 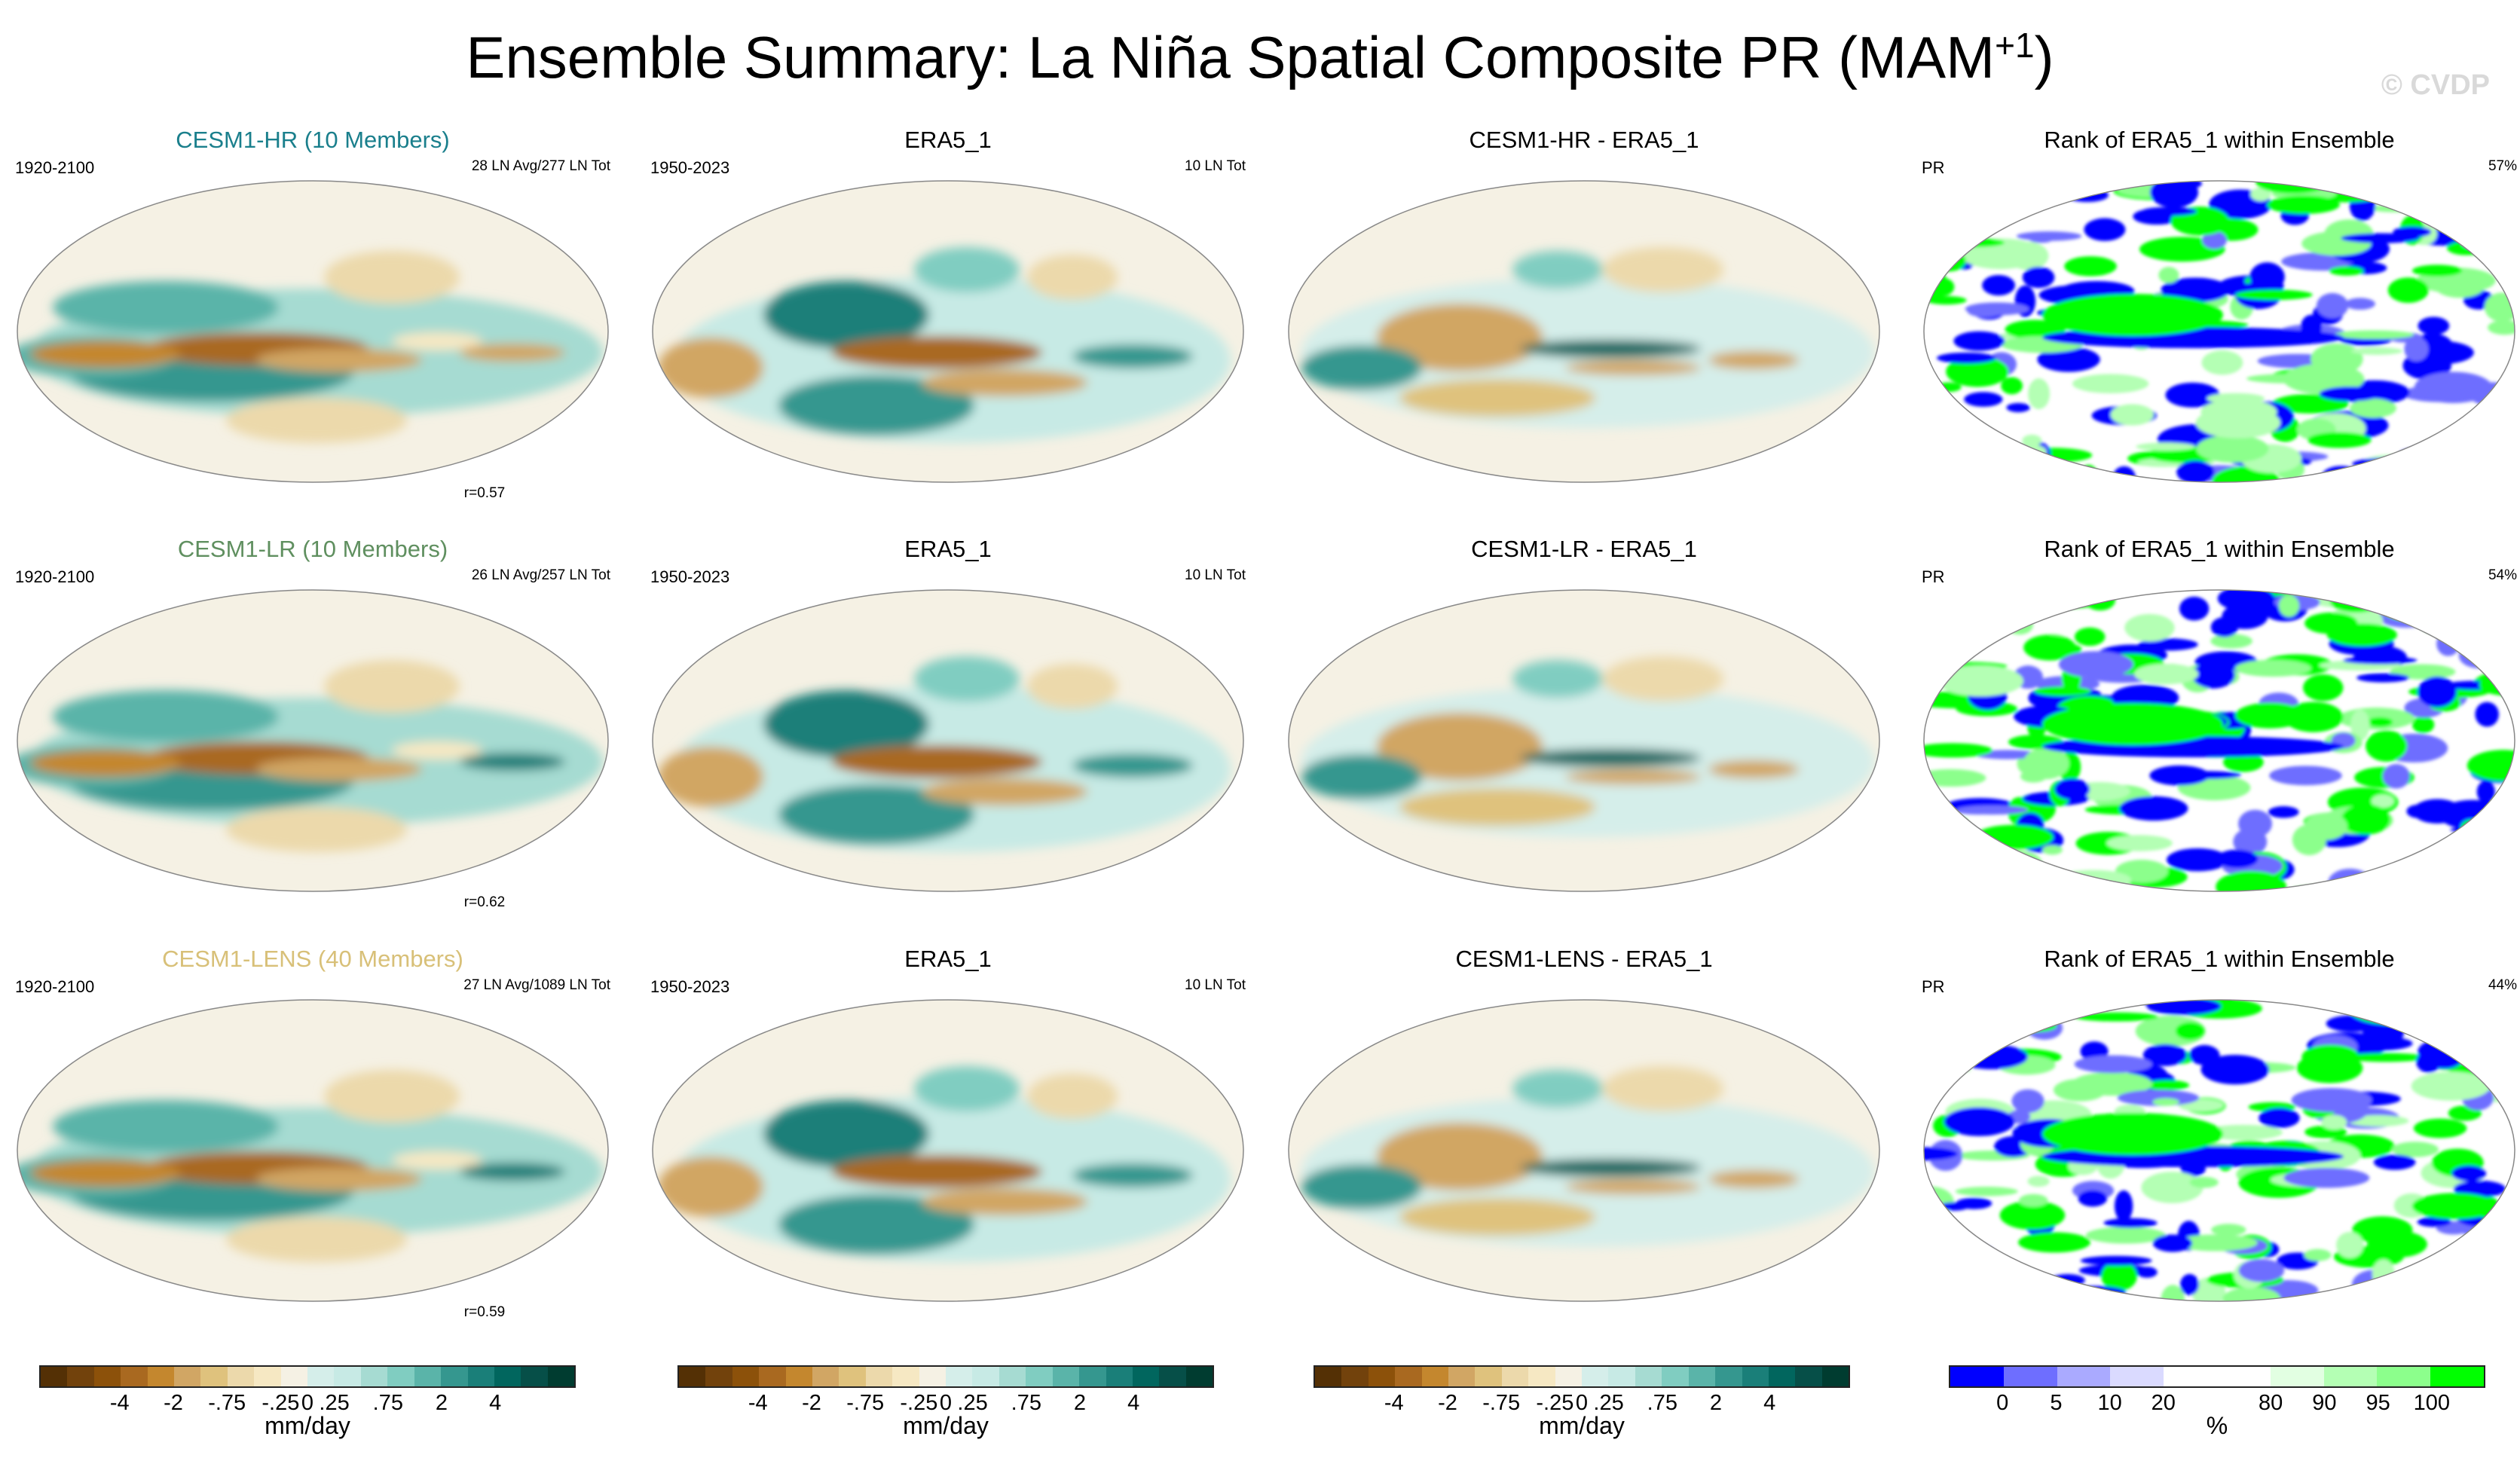 What do you see at coordinates (2219, 1150) in the screenshot?
I see `rank-map` at bounding box center [2219, 1150].